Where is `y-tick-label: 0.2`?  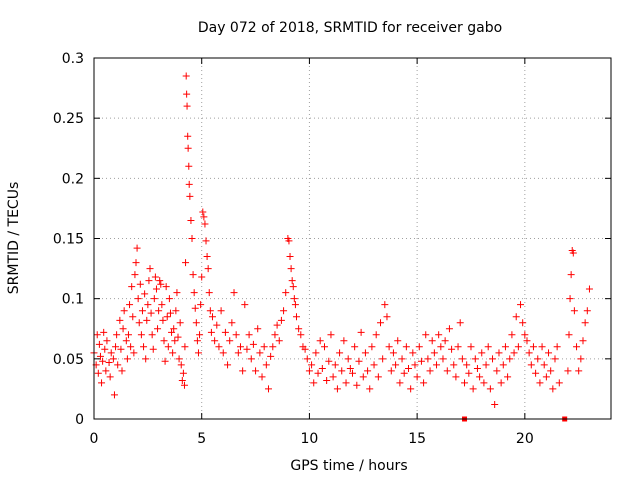 y-tick-label: 0.2 is located at coordinates (73, 179).